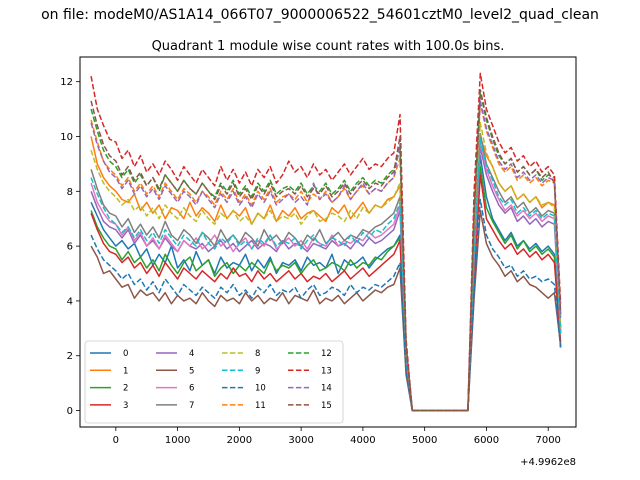  I want to click on legend-label-15: 15, so click(326, 406).